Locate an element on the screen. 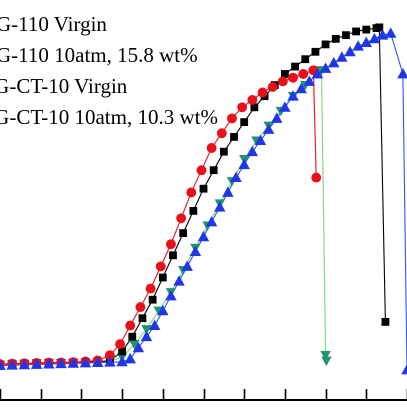  legend-label-1: G-110 Virgin is located at coordinates (53, 24).